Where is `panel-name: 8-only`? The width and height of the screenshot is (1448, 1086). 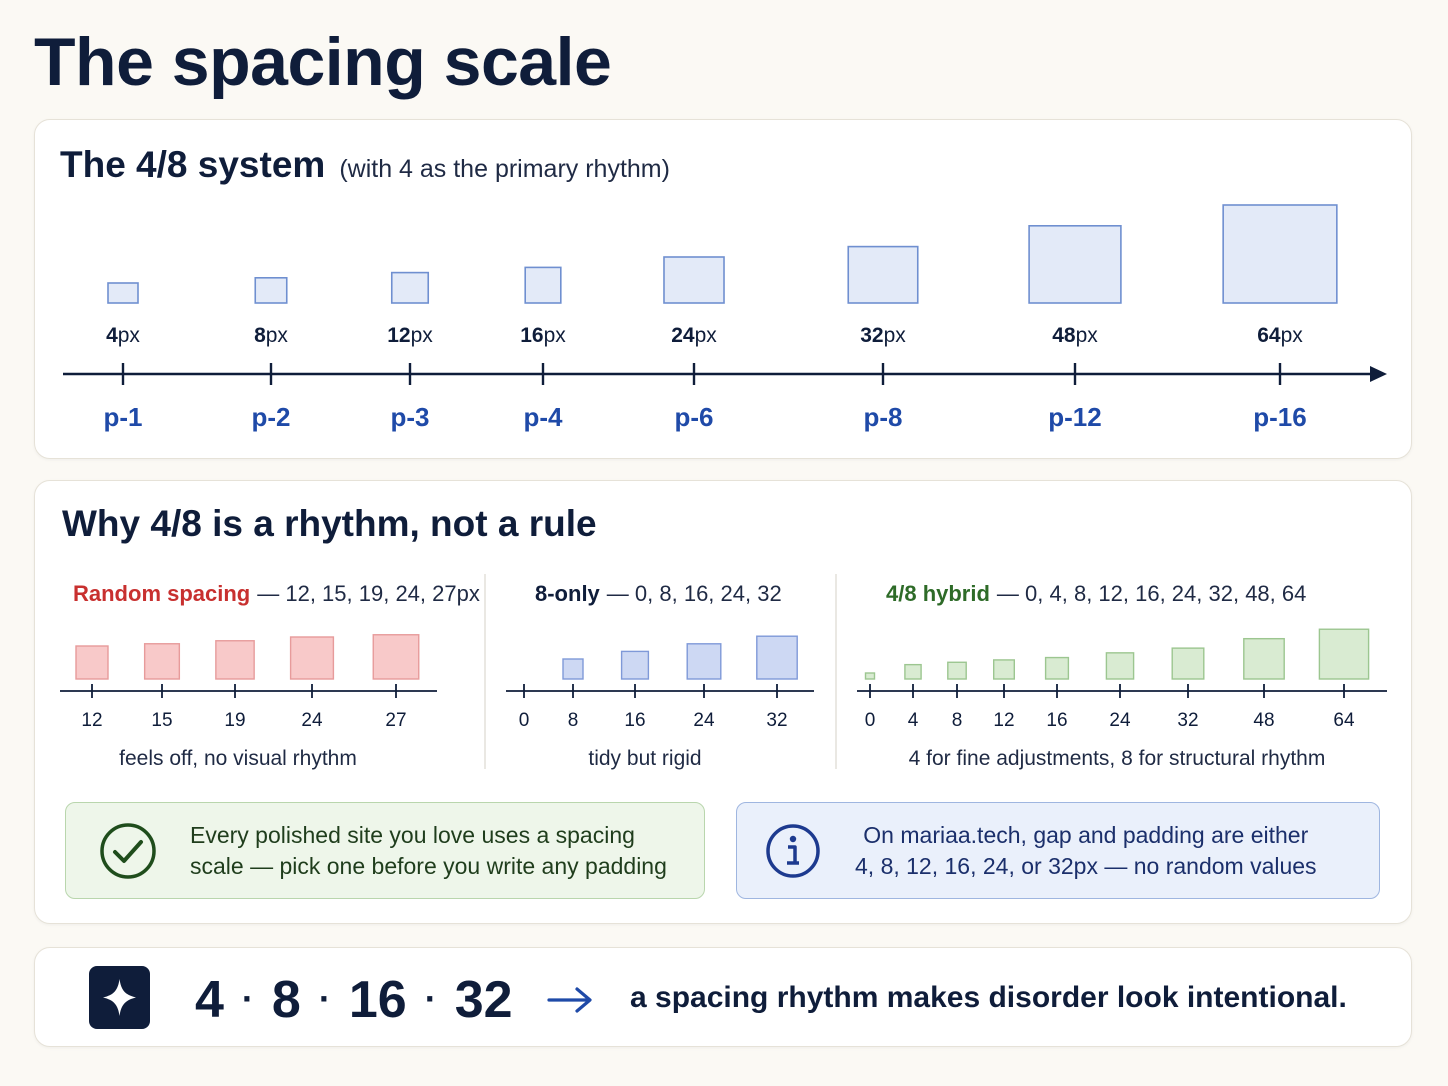 panel-name: 8-only is located at coordinates (568, 593).